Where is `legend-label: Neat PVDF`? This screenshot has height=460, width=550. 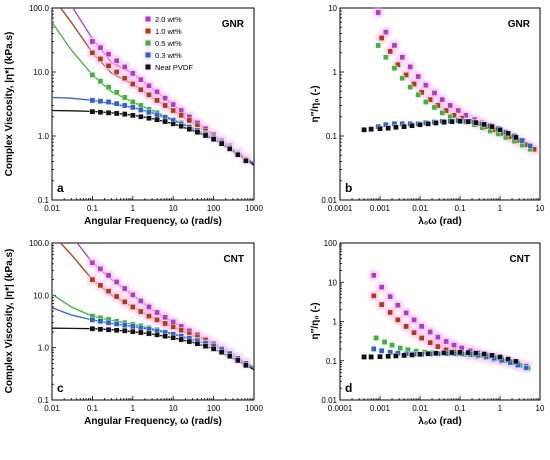
legend-label: Neat PVDF is located at coordinates (174, 67).